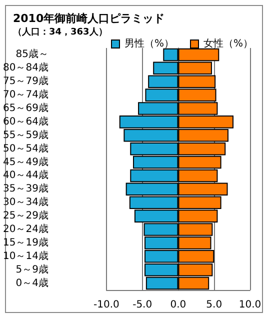  Describe the element at coordinates (32, 54) in the screenshot. I see `y-tick-label: 85歳～` at that location.